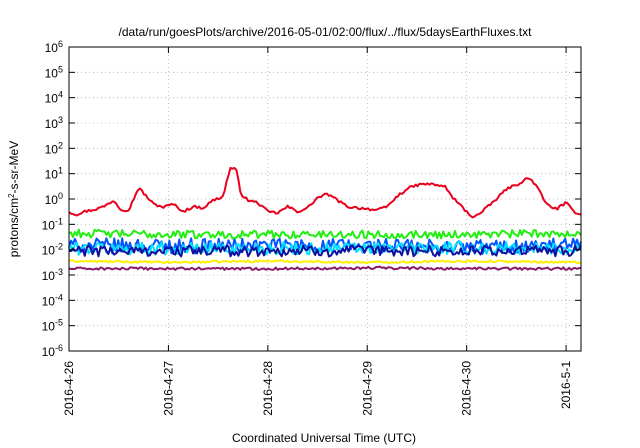 The width and height of the screenshot is (640, 448). Describe the element at coordinates (54, 47) in the screenshot. I see `y-tick-label: 10⁶` at that location.